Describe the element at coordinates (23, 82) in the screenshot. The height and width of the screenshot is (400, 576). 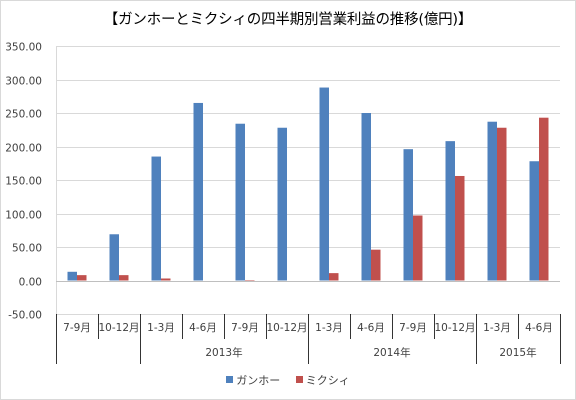
I see `y-tick-label: 300.00` at that location.